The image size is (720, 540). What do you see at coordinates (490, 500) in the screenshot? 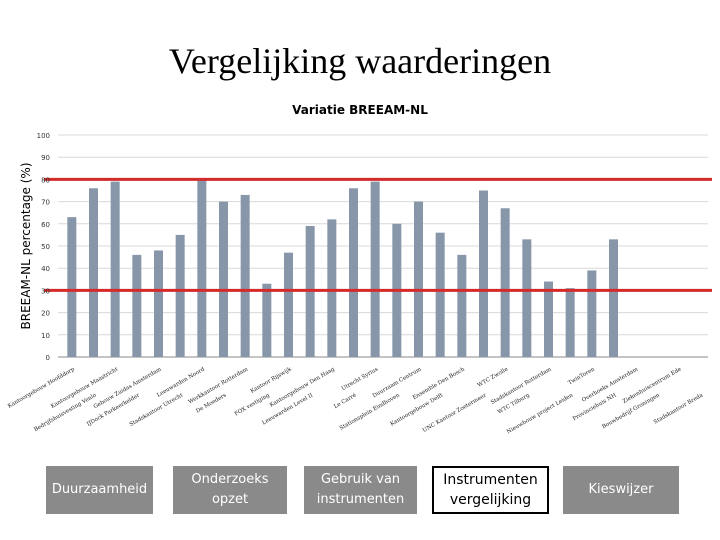
I see `nav-vergelijking-label: vergelijking` at bounding box center [490, 500].